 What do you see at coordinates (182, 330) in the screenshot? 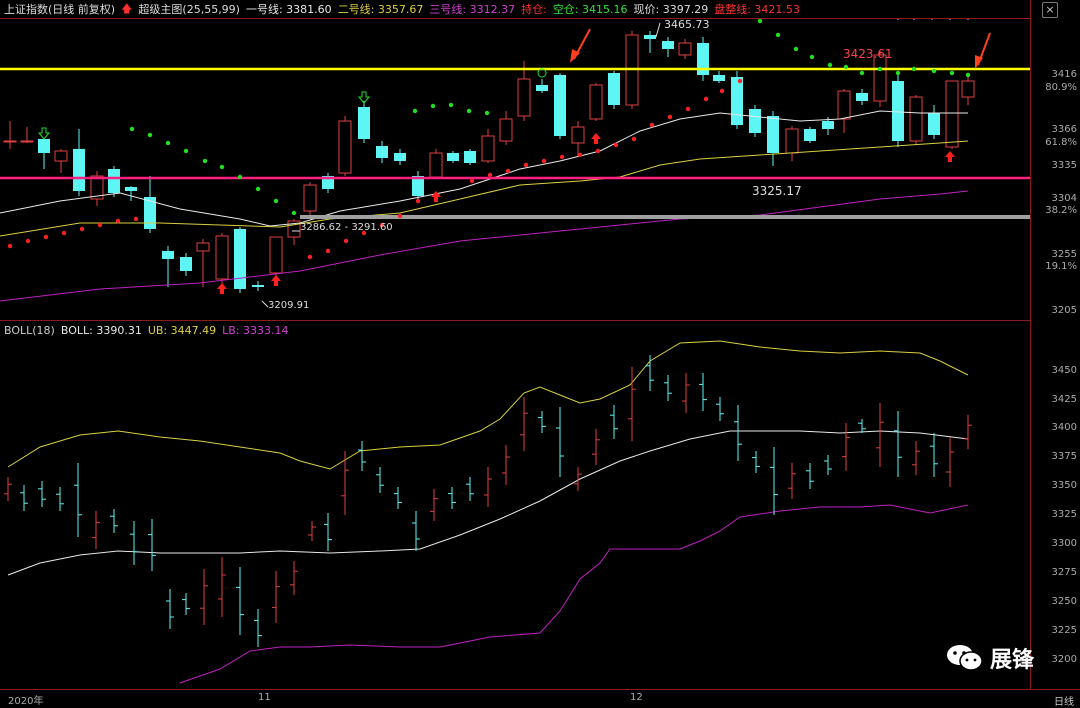
I see `boll-ub-value: UB: 3447.49` at bounding box center [182, 330].